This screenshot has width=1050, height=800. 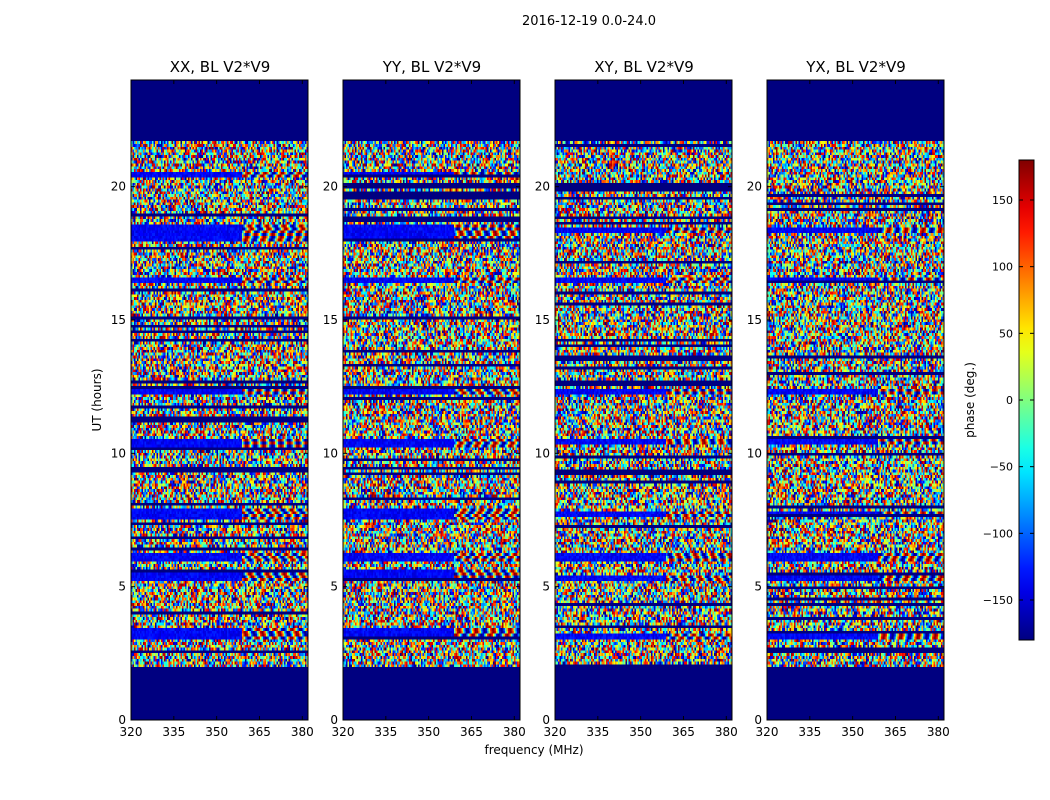 What do you see at coordinates (998, 533) in the screenshot?
I see `colorbar-tick-label: −100` at bounding box center [998, 533].